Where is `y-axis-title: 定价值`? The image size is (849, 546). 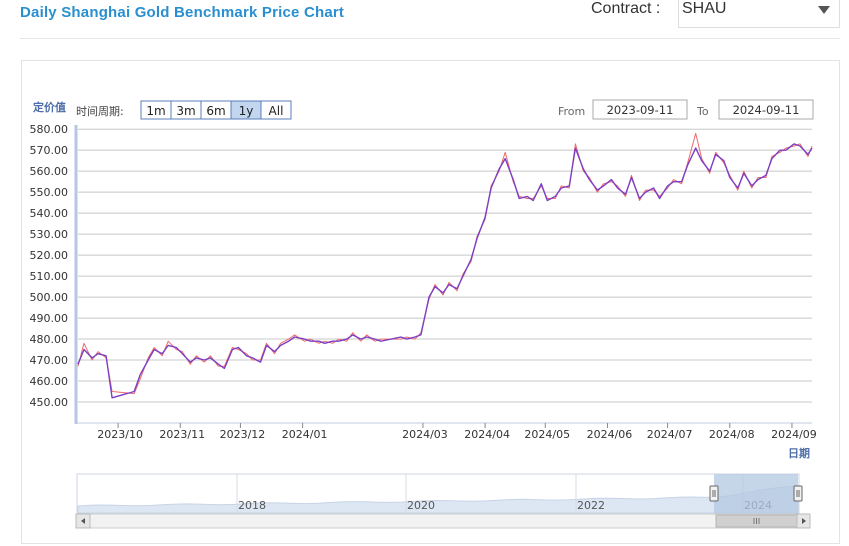
y-axis-title: 定价值 is located at coordinates (49, 107).